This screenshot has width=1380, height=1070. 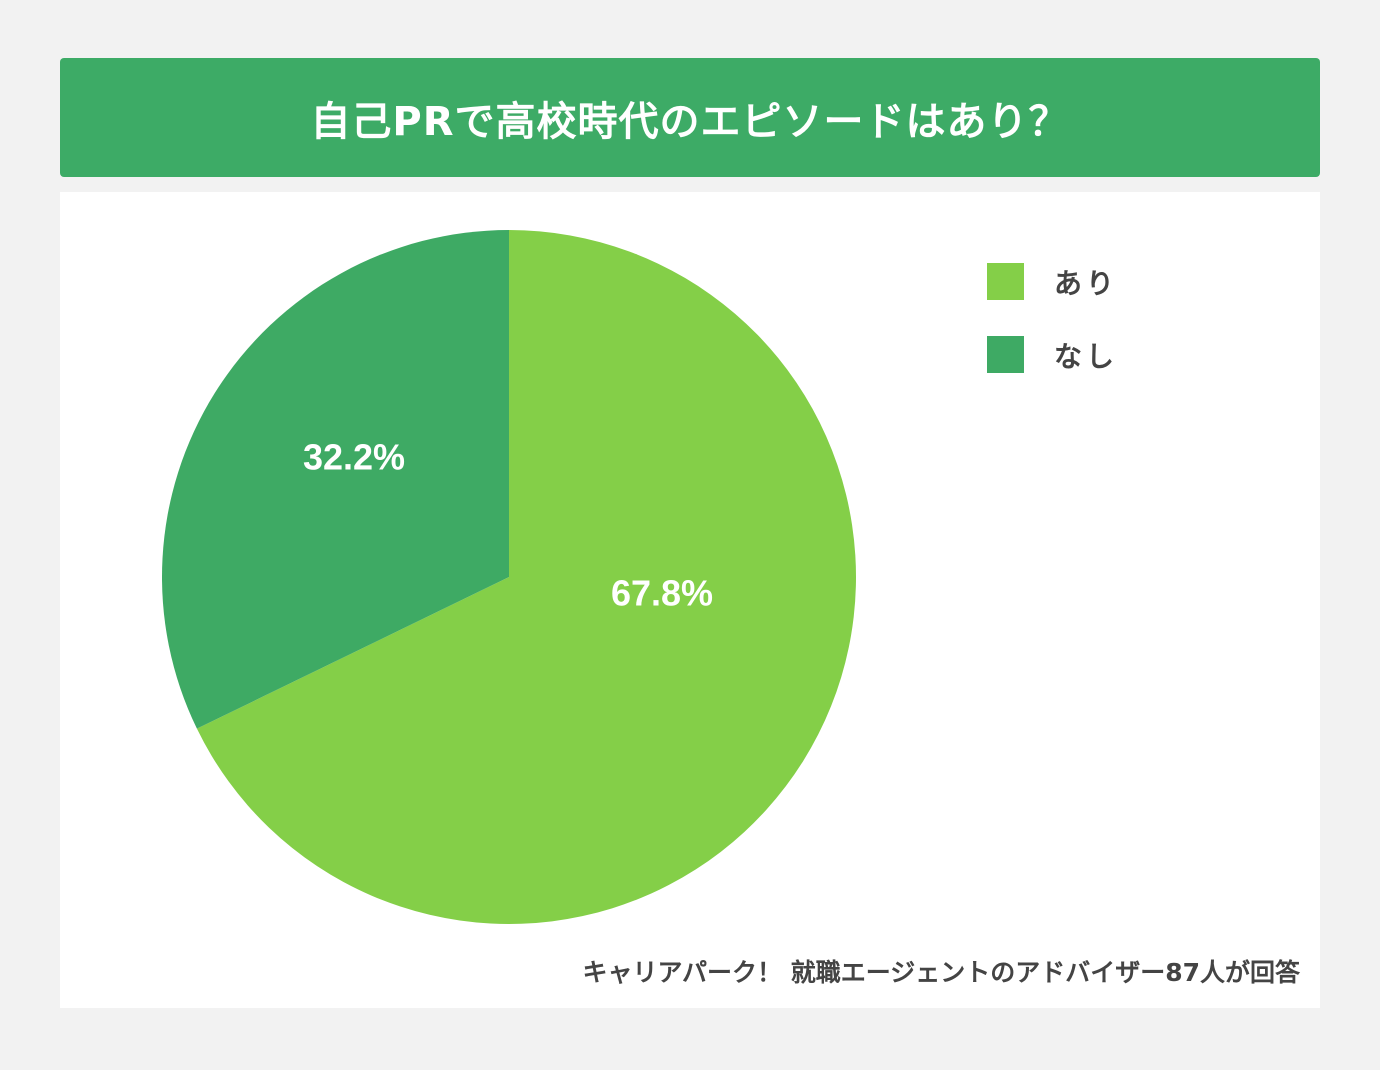 I want to click on legend-item-nashi: なし, so click(x=1052, y=354).